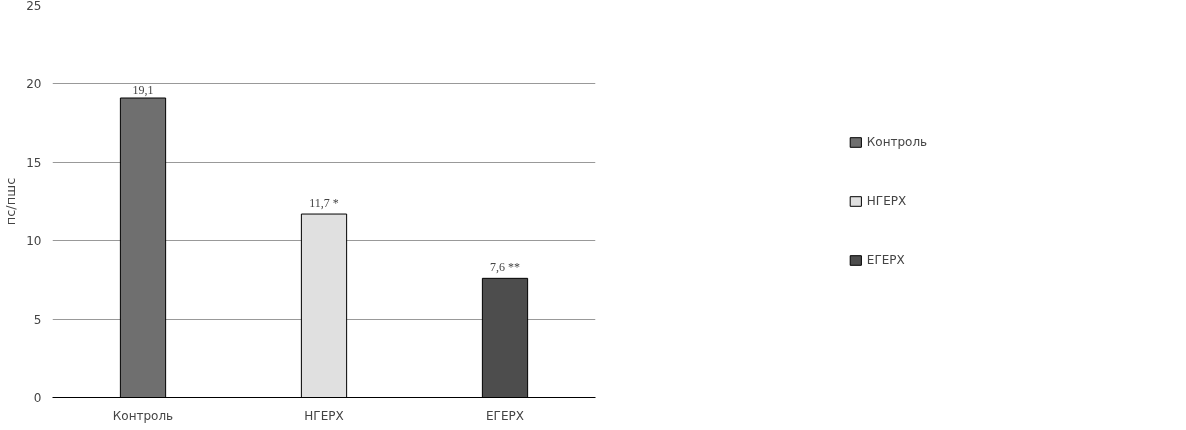 This screenshot has width=1186, height=430. Describe the element at coordinates (886, 201) in the screenshot. I see `legend-label: НГЕРХ` at that location.